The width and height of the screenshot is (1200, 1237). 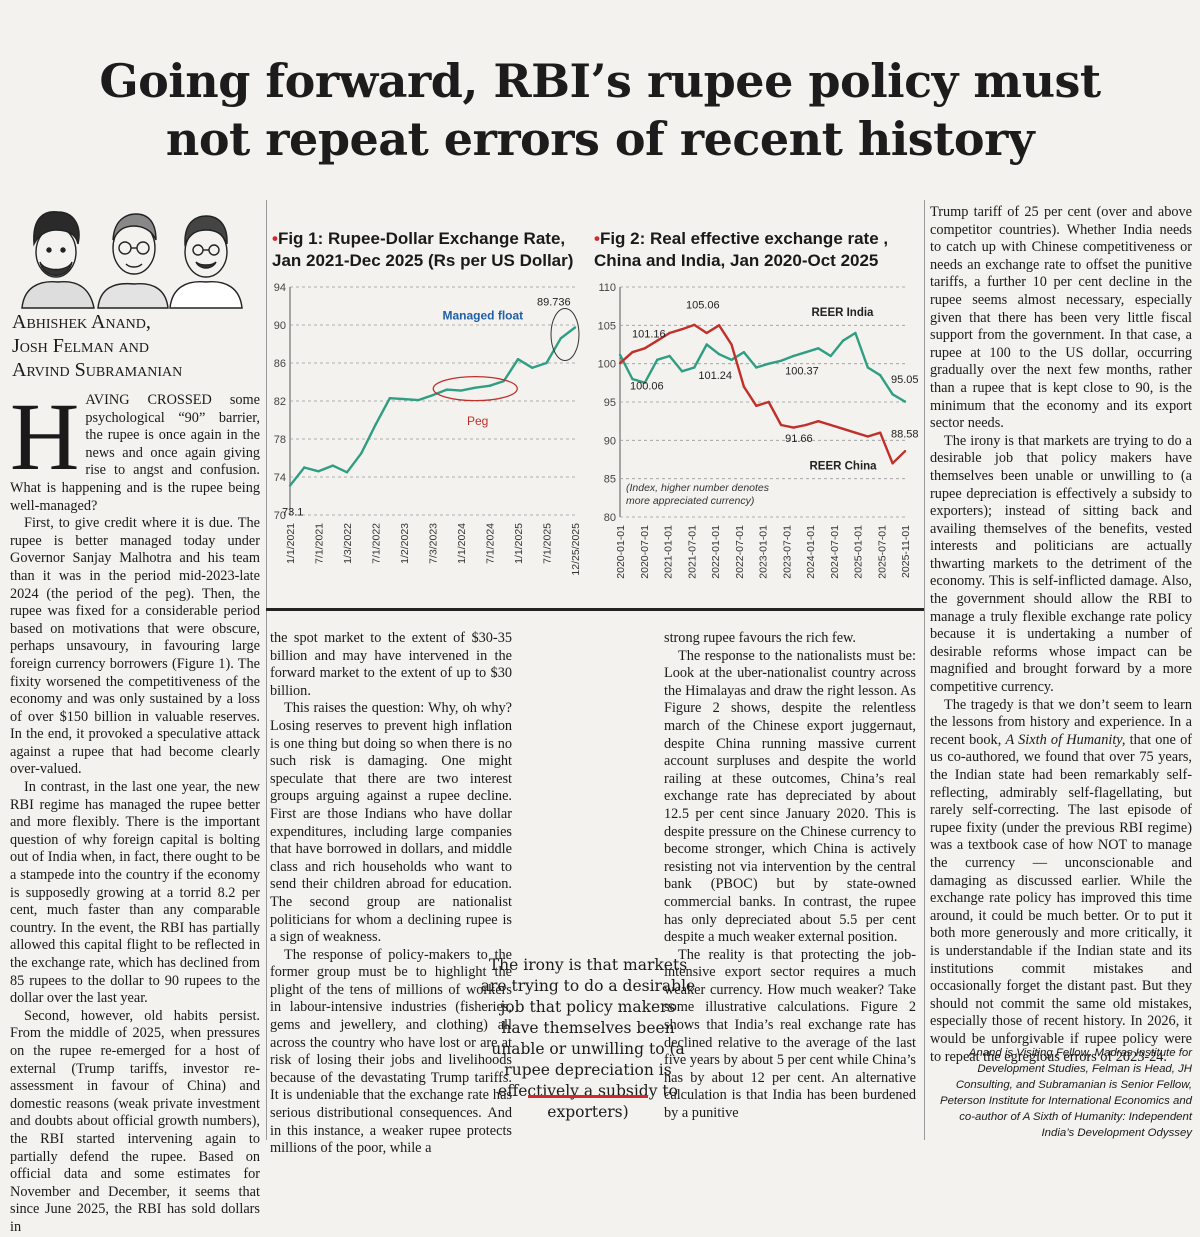 I want to click on y-tick-label: 86, so click(x=280, y=364).